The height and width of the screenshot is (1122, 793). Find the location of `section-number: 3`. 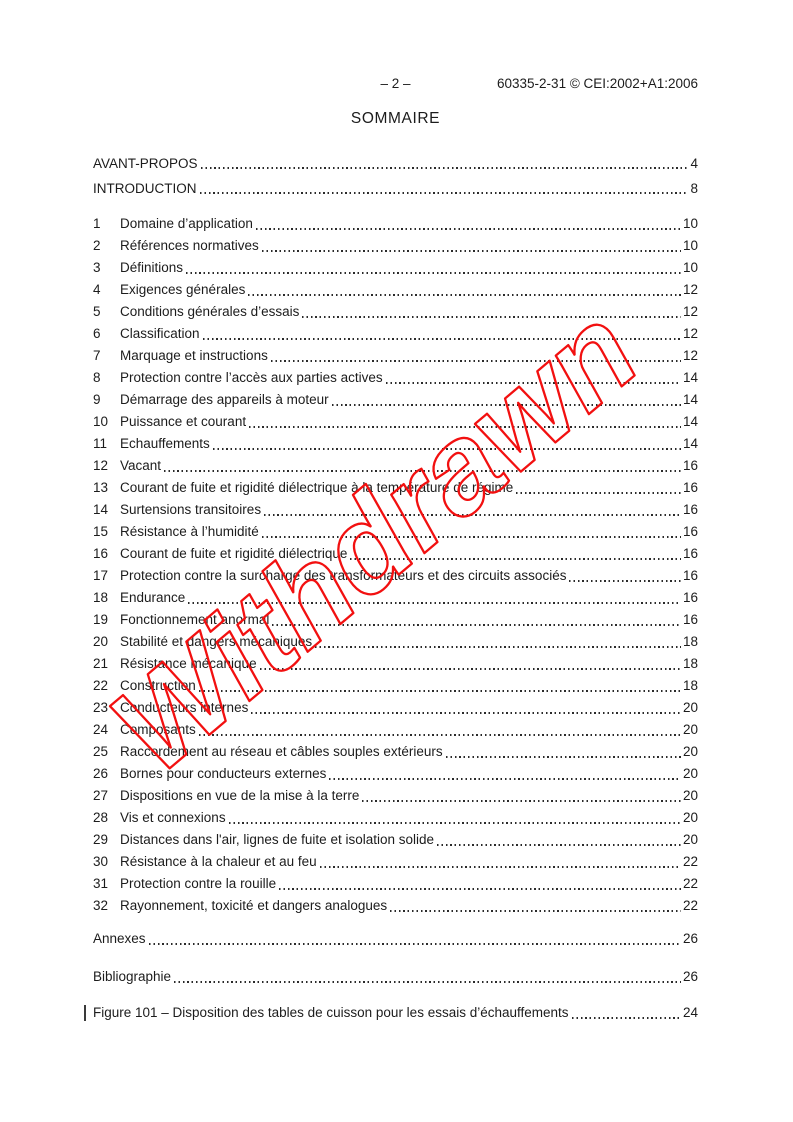

section-number: 3 is located at coordinates (97, 267).